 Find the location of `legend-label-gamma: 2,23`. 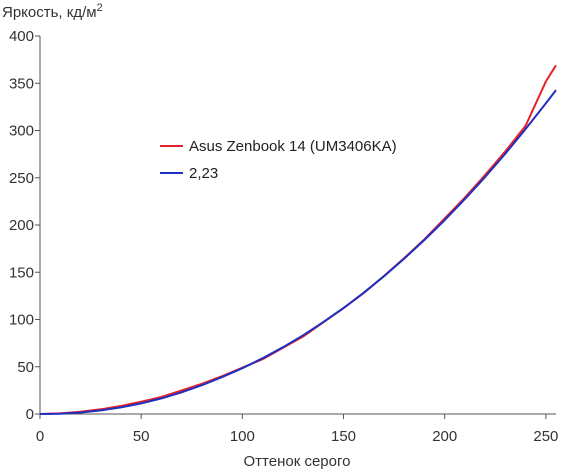

legend-label-gamma: 2,23 is located at coordinates (203, 173).